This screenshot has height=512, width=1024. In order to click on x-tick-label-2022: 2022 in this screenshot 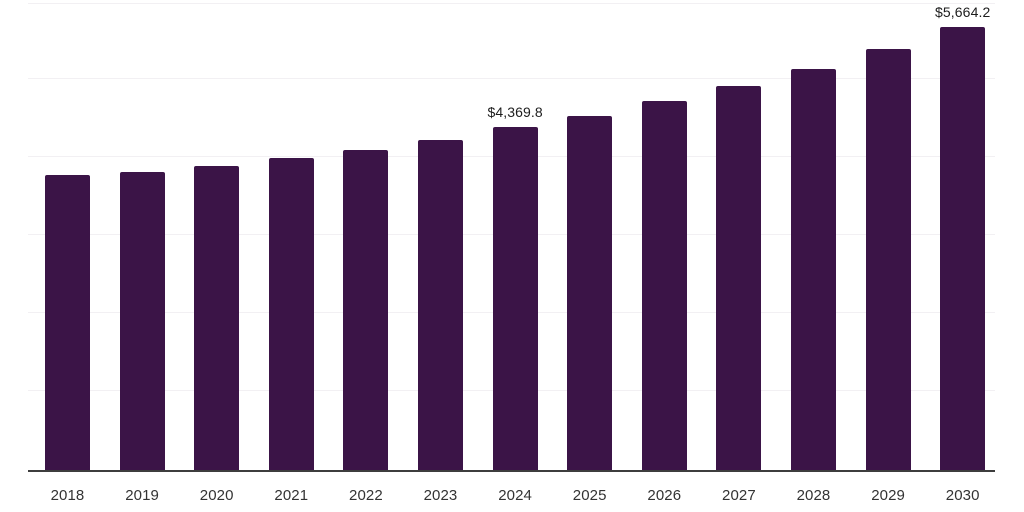, I will do `click(366, 495)`.